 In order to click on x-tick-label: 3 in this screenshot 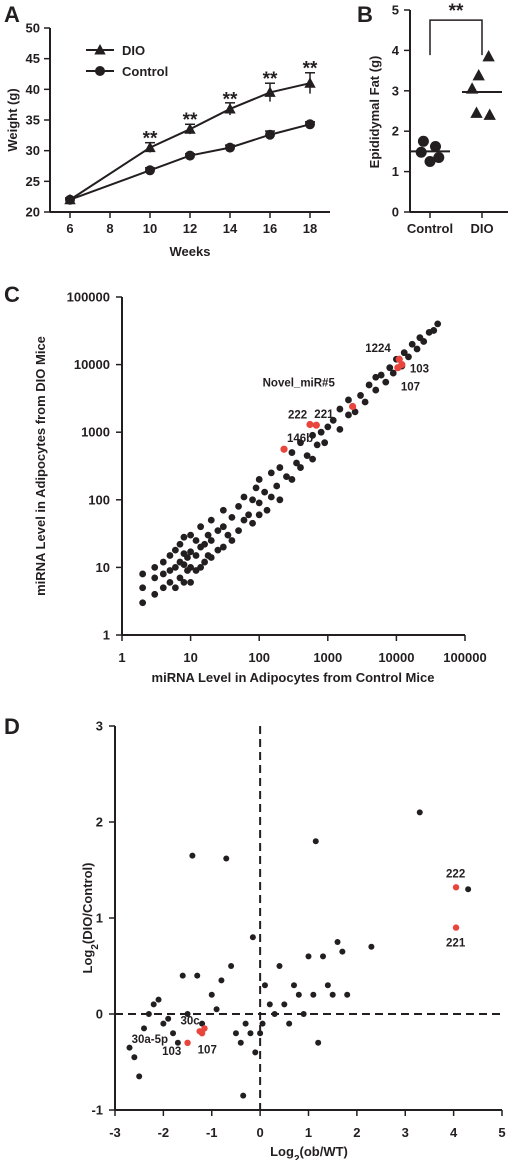, I will do `click(405, 1132)`.